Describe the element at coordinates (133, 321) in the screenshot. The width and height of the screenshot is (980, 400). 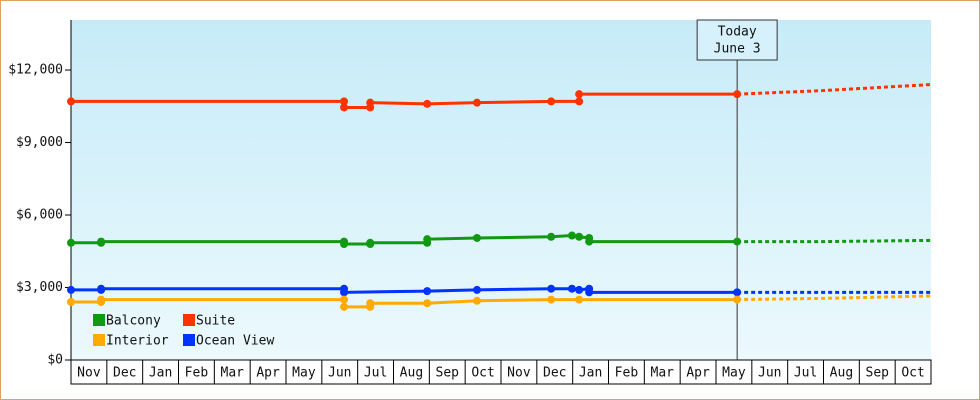
I see `legend-label: Balcony` at that location.